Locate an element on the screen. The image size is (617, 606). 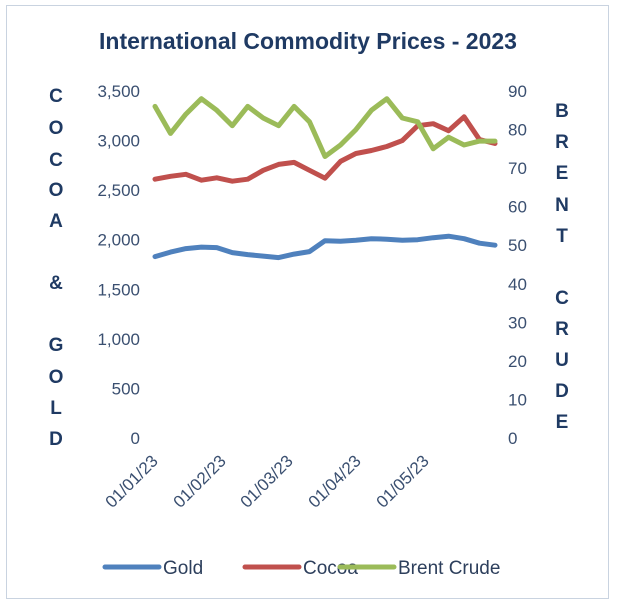
y-left-tick-labels: 0 500 1,000 1,500 2,000 2,500 3,000 3,500 is located at coordinates (118, 265).